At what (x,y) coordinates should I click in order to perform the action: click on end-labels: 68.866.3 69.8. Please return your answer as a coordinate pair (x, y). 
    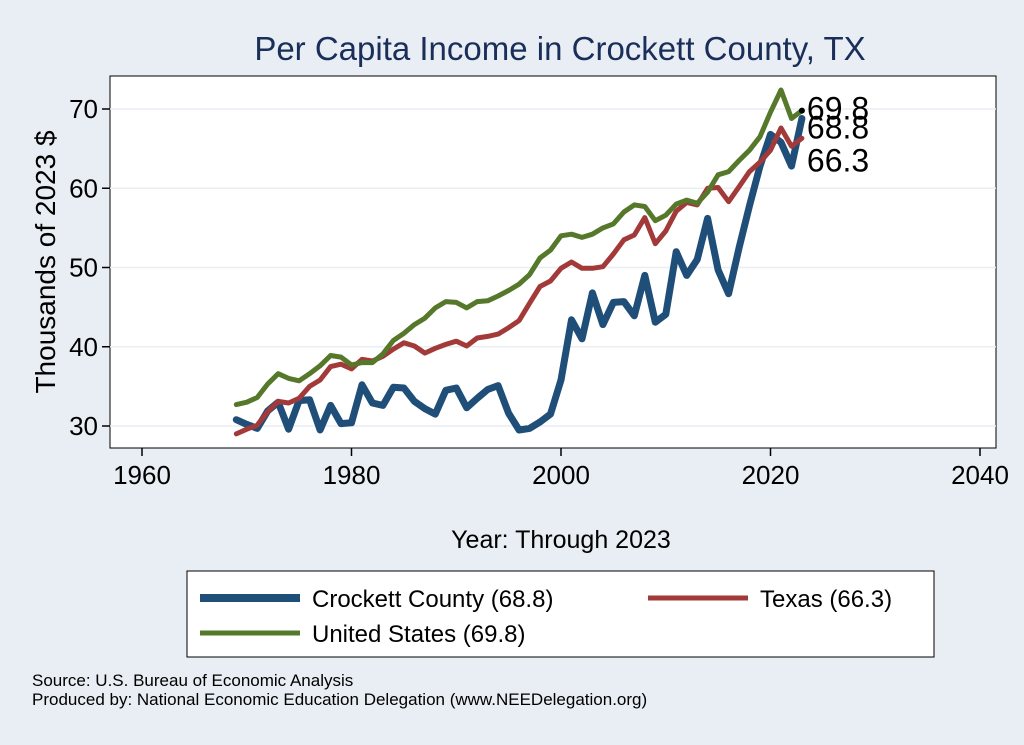
    Looking at the image, I should click on (833, 134).